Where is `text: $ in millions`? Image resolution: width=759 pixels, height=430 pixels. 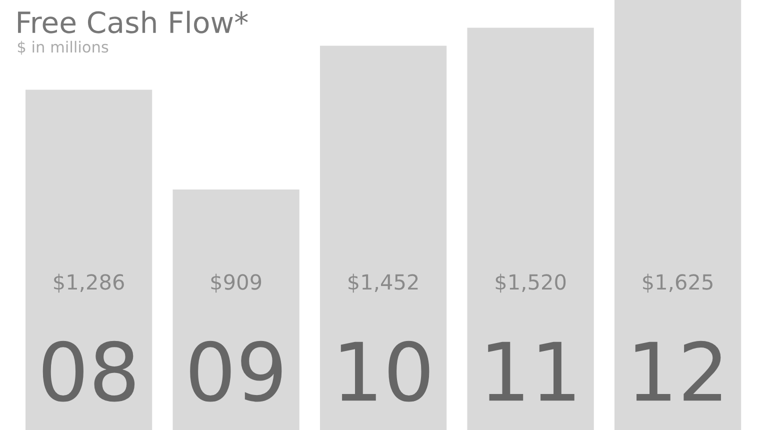
text: $ in millions is located at coordinates (63, 47).